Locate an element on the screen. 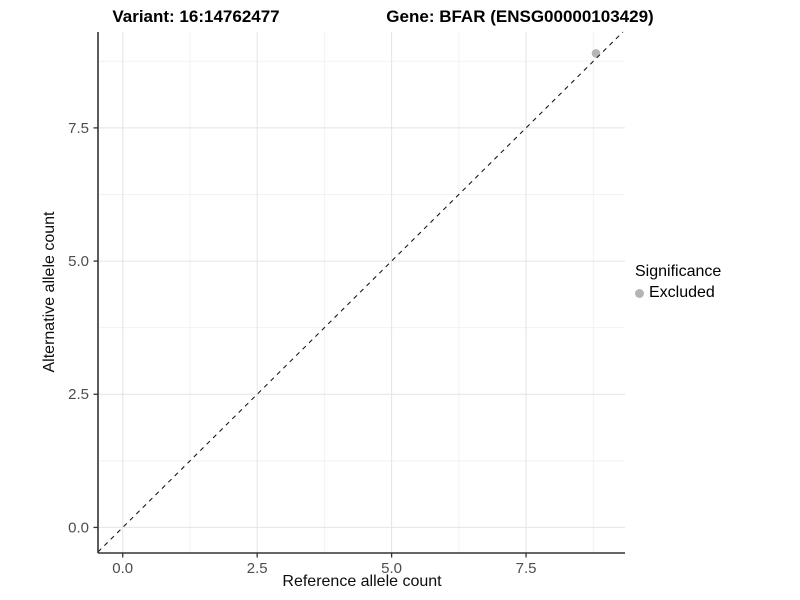 Image resolution: width=800 pixels, height=600 pixels. legend-item-excluded: Excluded is located at coordinates (678, 293).